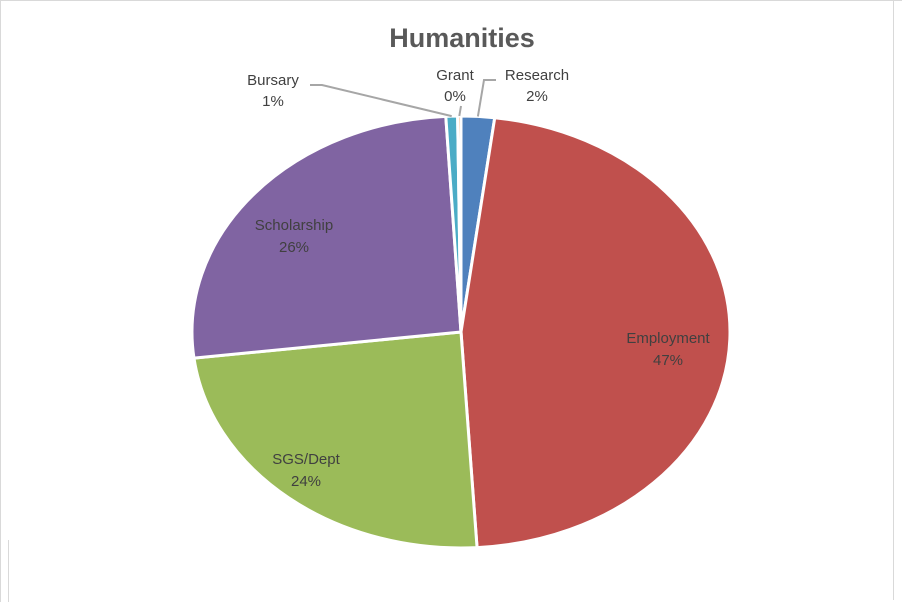 The height and width of the screenshot is (602, 902). What do you see at coordinates (537, 75) in the screenshot?
I see `slice-label-research: Research` at bounding box center [537, 75].